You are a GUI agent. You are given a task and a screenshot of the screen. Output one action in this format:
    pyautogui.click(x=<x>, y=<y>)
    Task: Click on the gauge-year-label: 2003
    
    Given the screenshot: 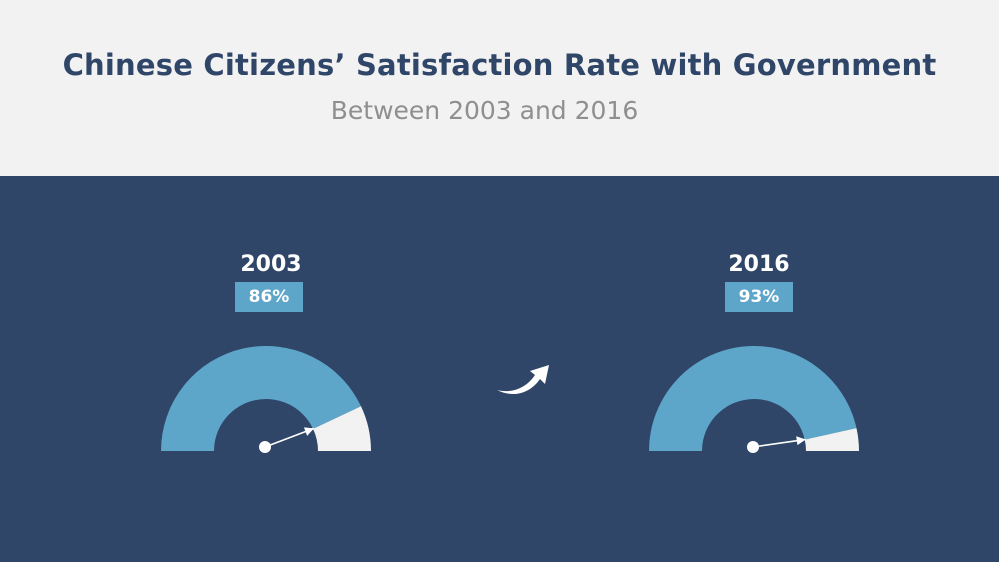 What is the action you would take?
    pyautogui.click(x=271, y=264)
    